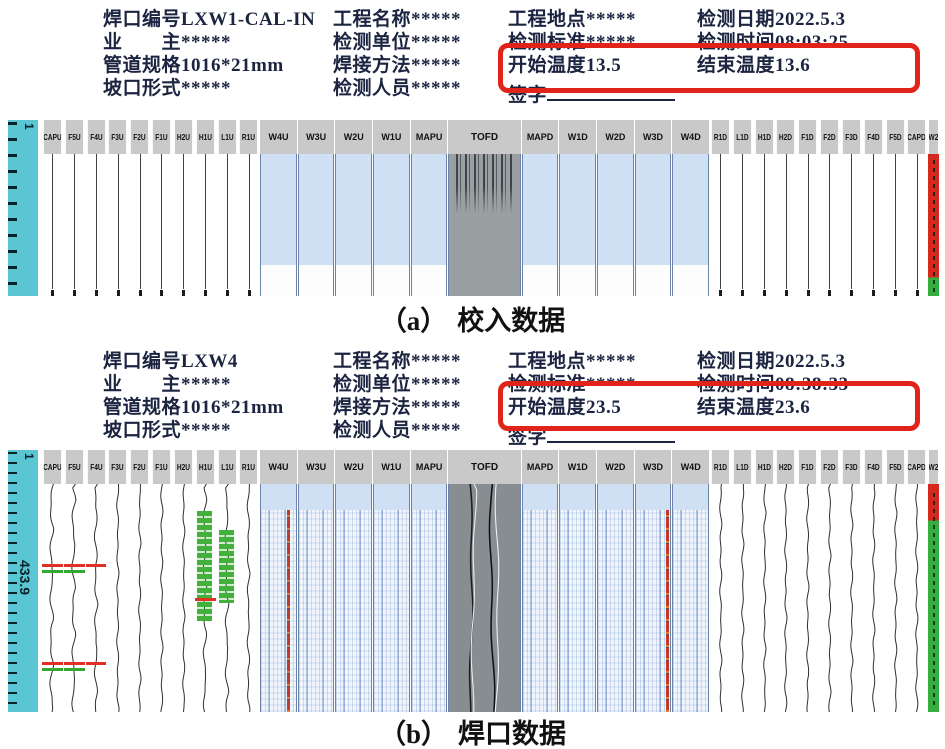 This screenshot has height=749, width=945. What do you see at coordinates (720, 208) in the screenshot?
I see `channel-column-r1d: R1D` at bounding box center [720, 208].